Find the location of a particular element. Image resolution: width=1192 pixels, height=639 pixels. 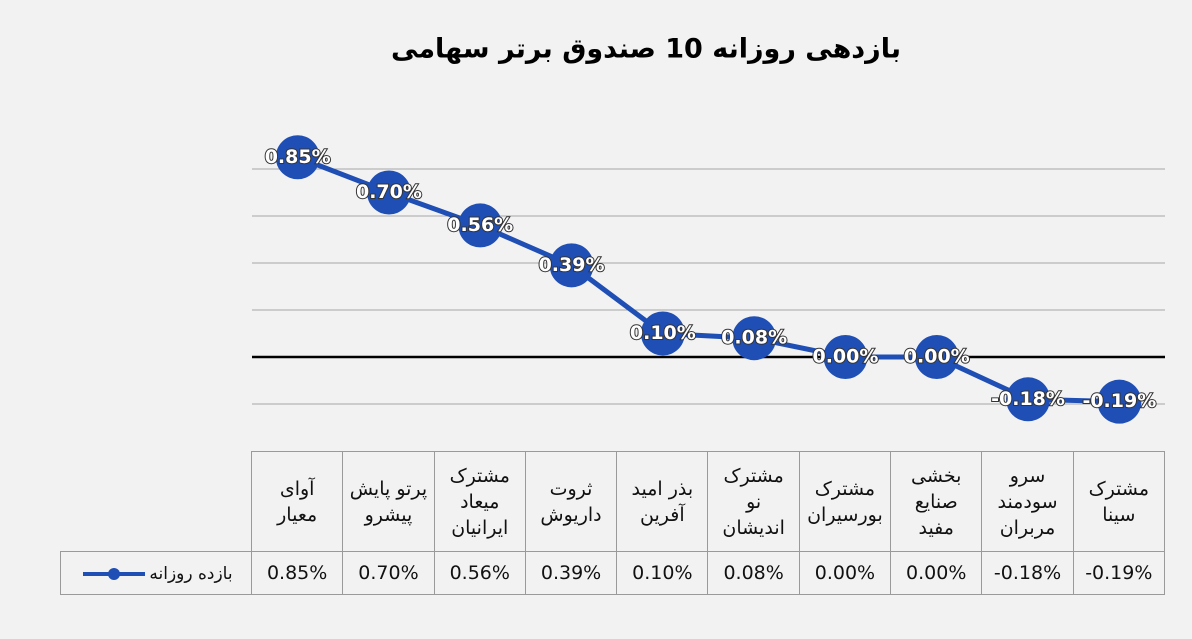

data-label: -0.19% is located at coordinates (1119, 401).